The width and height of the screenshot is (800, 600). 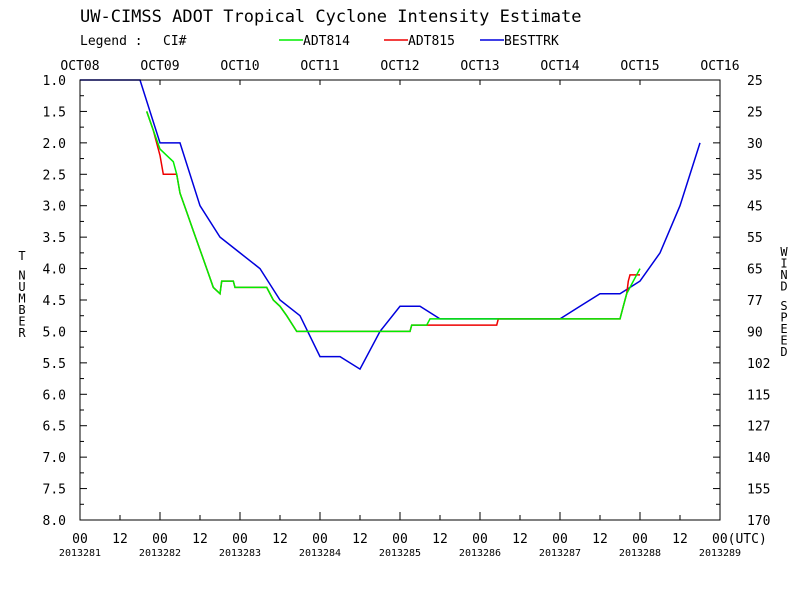 I want to click on right-wind-speed-axis: 25 25 30 35 45 55 65 77 90 102 115 127 140 155 170, so click(x=741, y=301).